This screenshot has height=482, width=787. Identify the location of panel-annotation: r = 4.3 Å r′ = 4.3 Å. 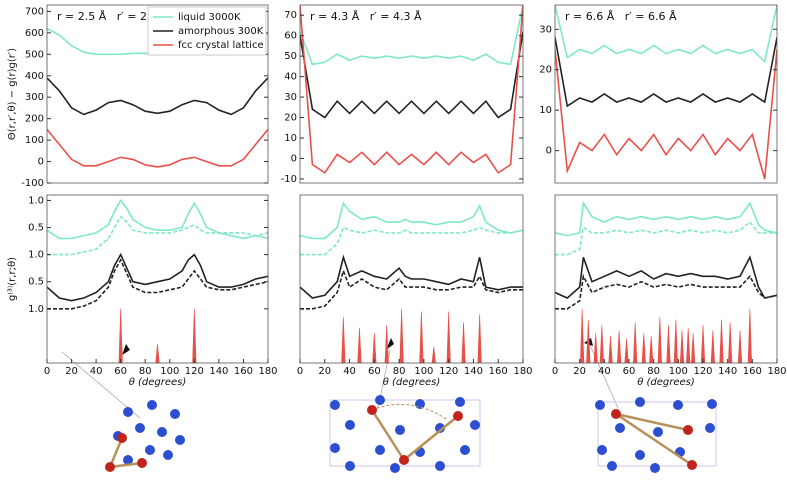
(366, 16).